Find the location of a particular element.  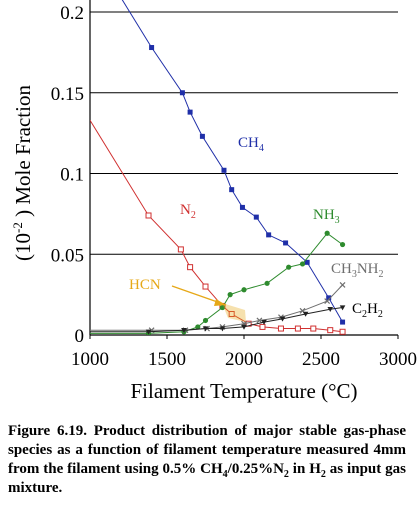

x-tick-label-2: 2000 is located at coordinates (244, 359).